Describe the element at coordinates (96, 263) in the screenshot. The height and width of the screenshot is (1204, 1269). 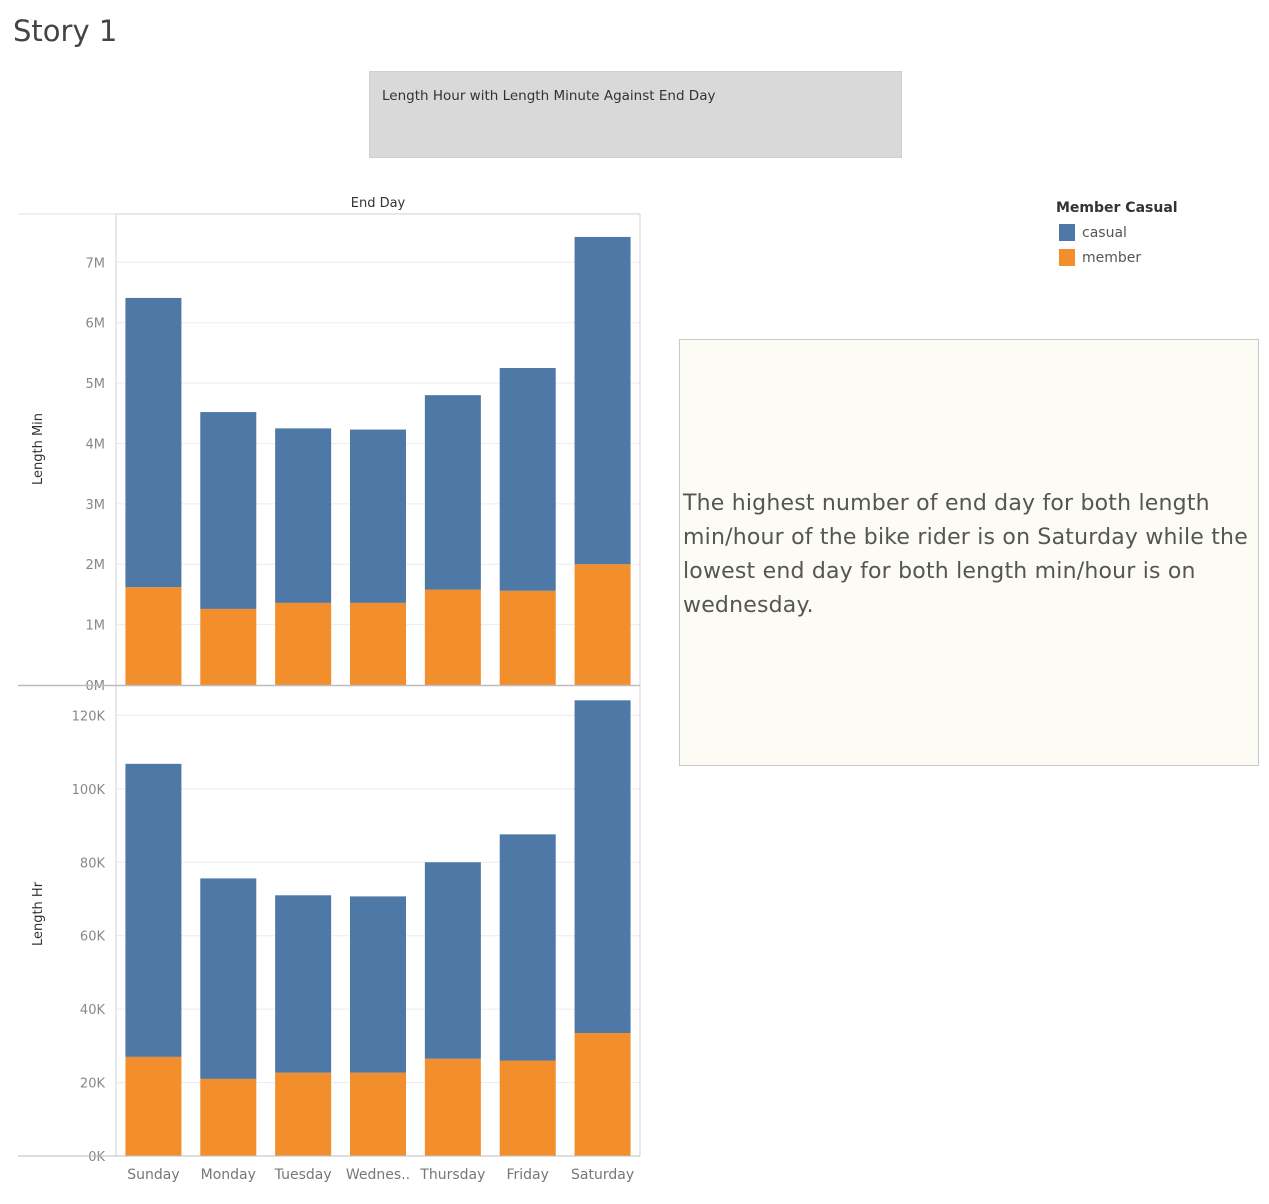
I see `y-tick-label-0-7: 7M` at that location.